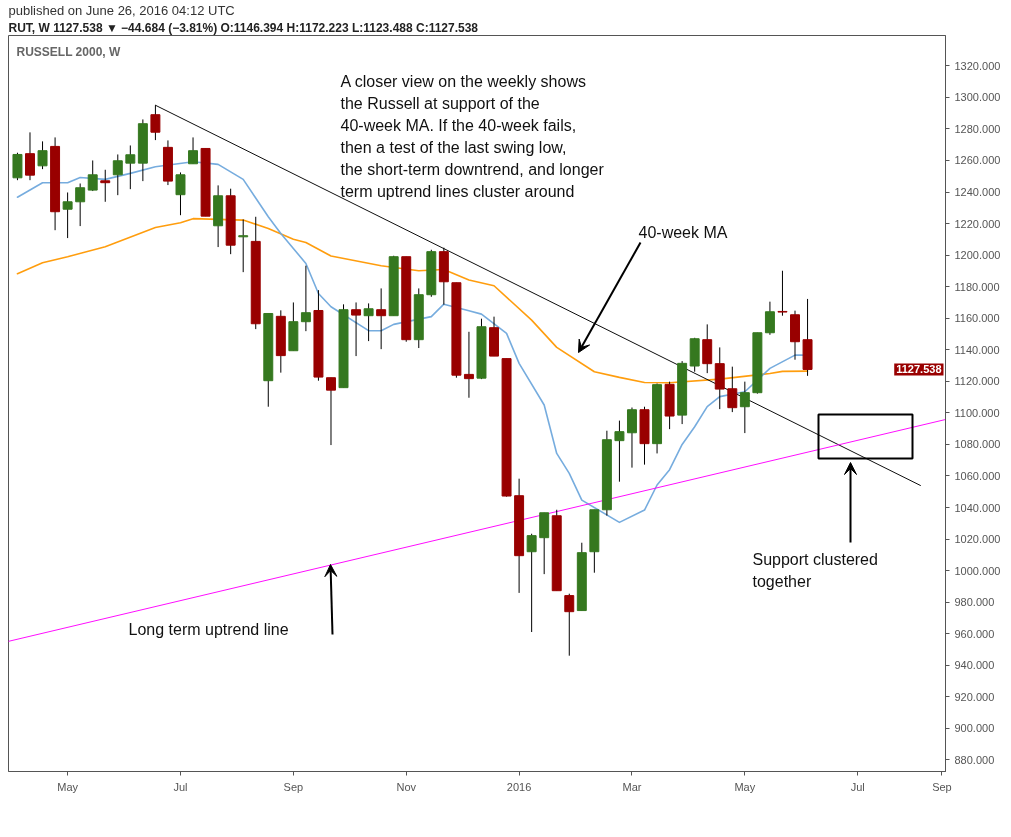 The image size is (1011, 837). Describe the element at coordinates (815, 570) in the screenshot. I see `annotation: Support clustered together` at that location.